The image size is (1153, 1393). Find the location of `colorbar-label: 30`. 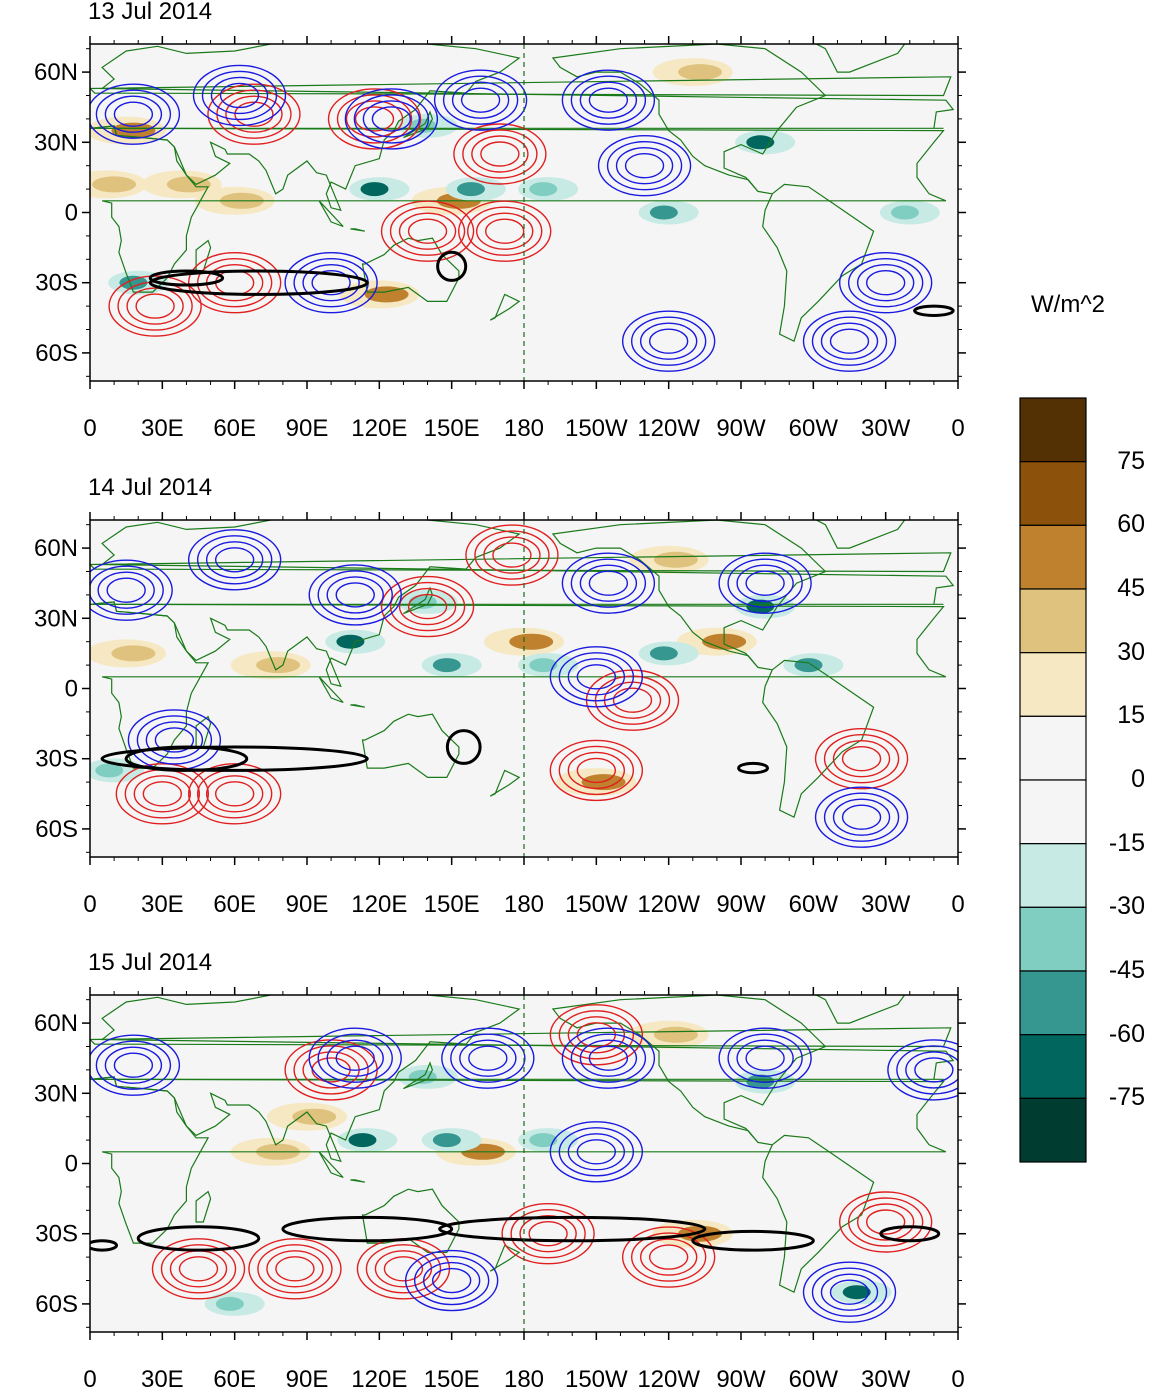

colorbar-label: 30 is located at coordinates (1131, 651).